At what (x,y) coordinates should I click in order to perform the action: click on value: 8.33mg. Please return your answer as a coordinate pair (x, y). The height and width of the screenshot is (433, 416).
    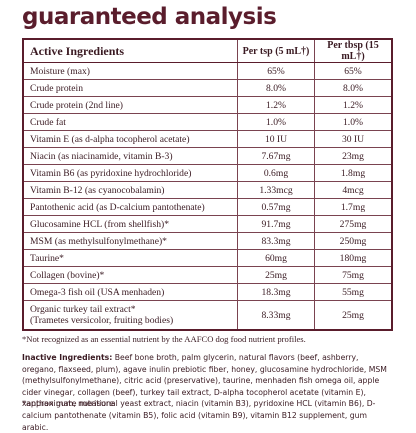
    Looking at the image, I should click on (276, 315).